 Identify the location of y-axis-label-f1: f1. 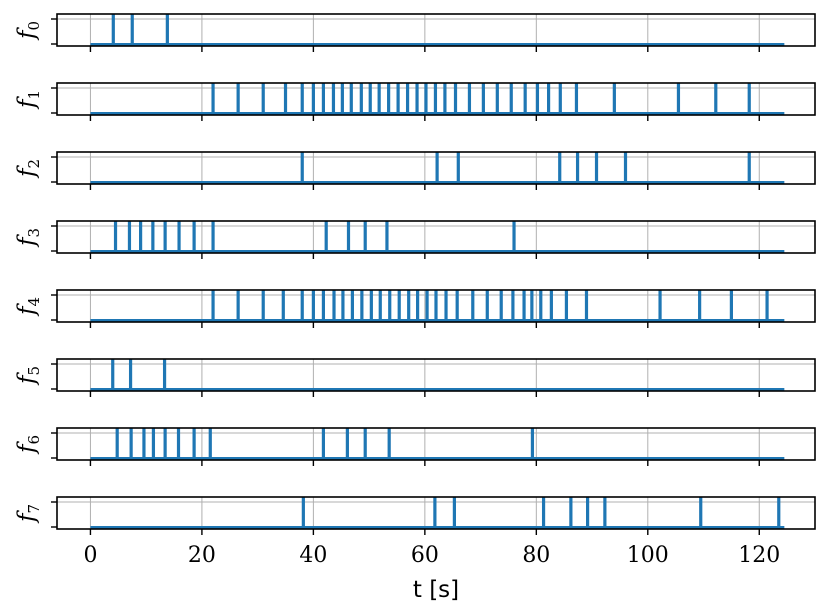
(28, 100).